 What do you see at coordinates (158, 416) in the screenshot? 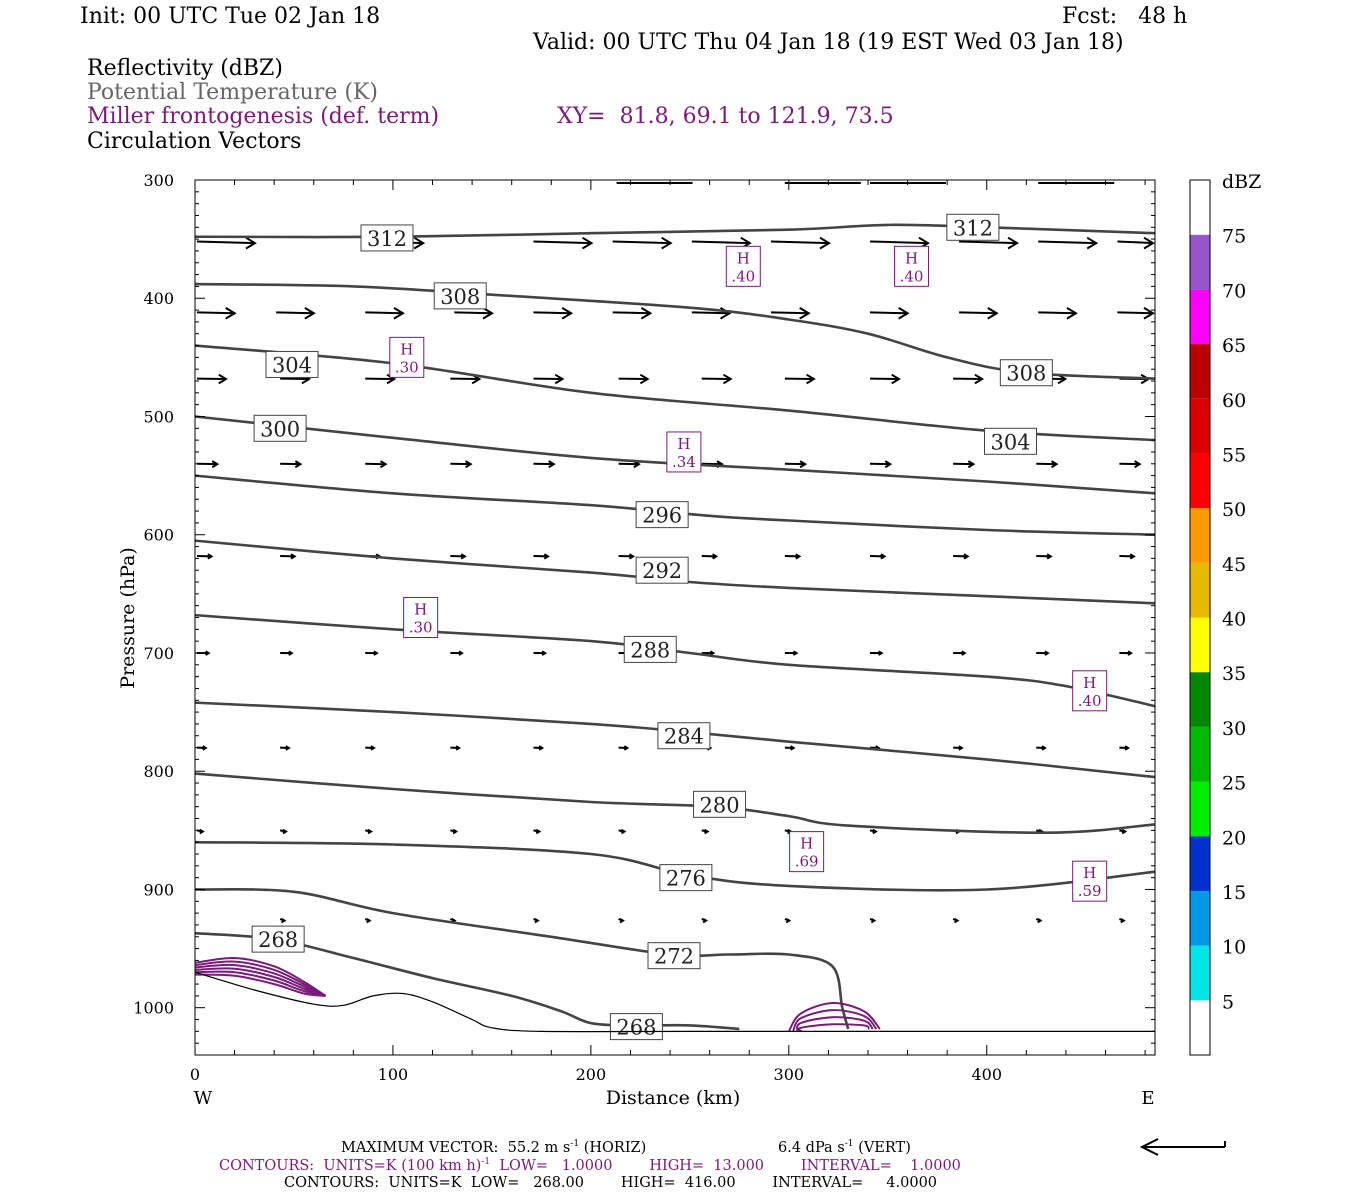
I see `y-tick-label: 500` at bounding box center [158, 416].